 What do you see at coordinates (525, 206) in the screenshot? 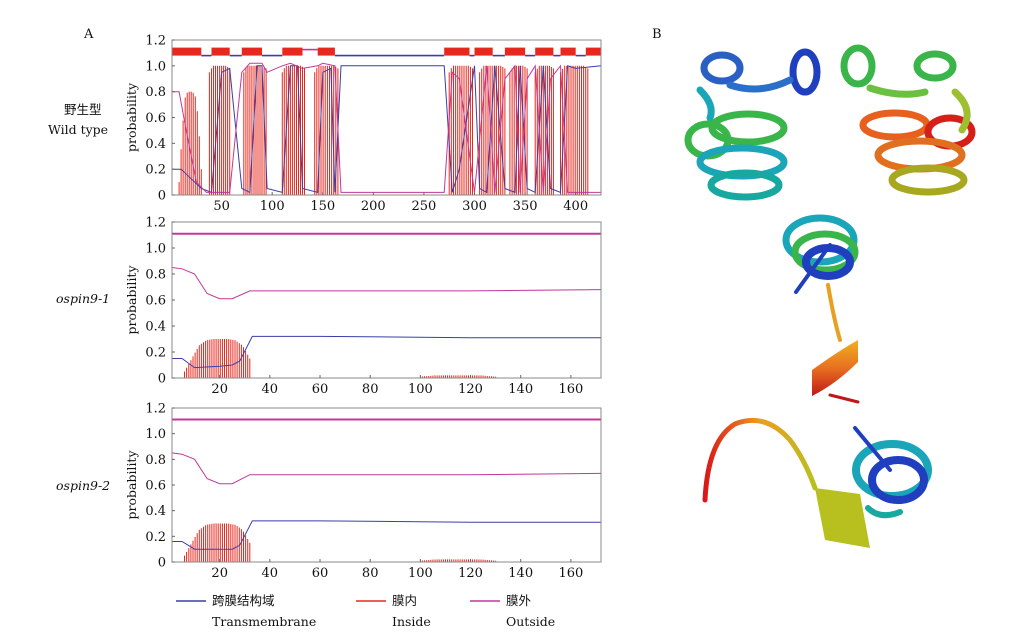
I see `x-tick-label: 350` at bounding box center [525, 206].